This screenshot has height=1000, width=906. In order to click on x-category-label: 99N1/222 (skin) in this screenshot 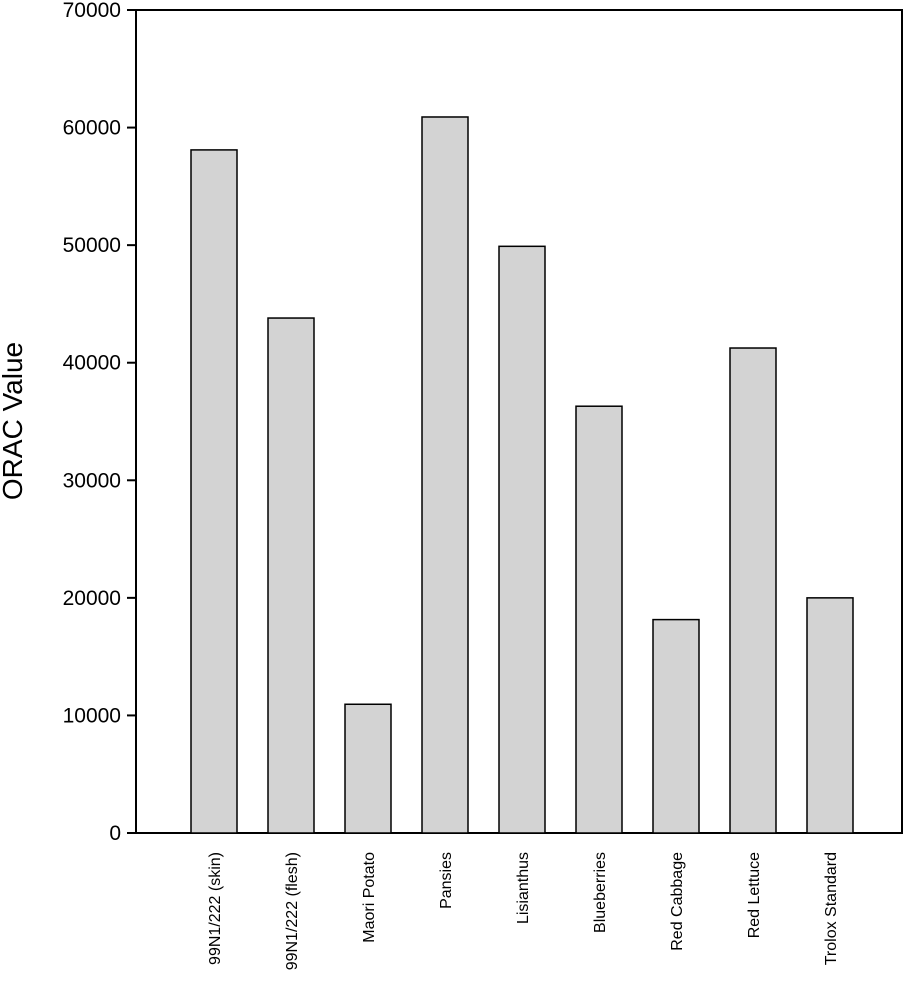, I will do `click(215, 908)`.